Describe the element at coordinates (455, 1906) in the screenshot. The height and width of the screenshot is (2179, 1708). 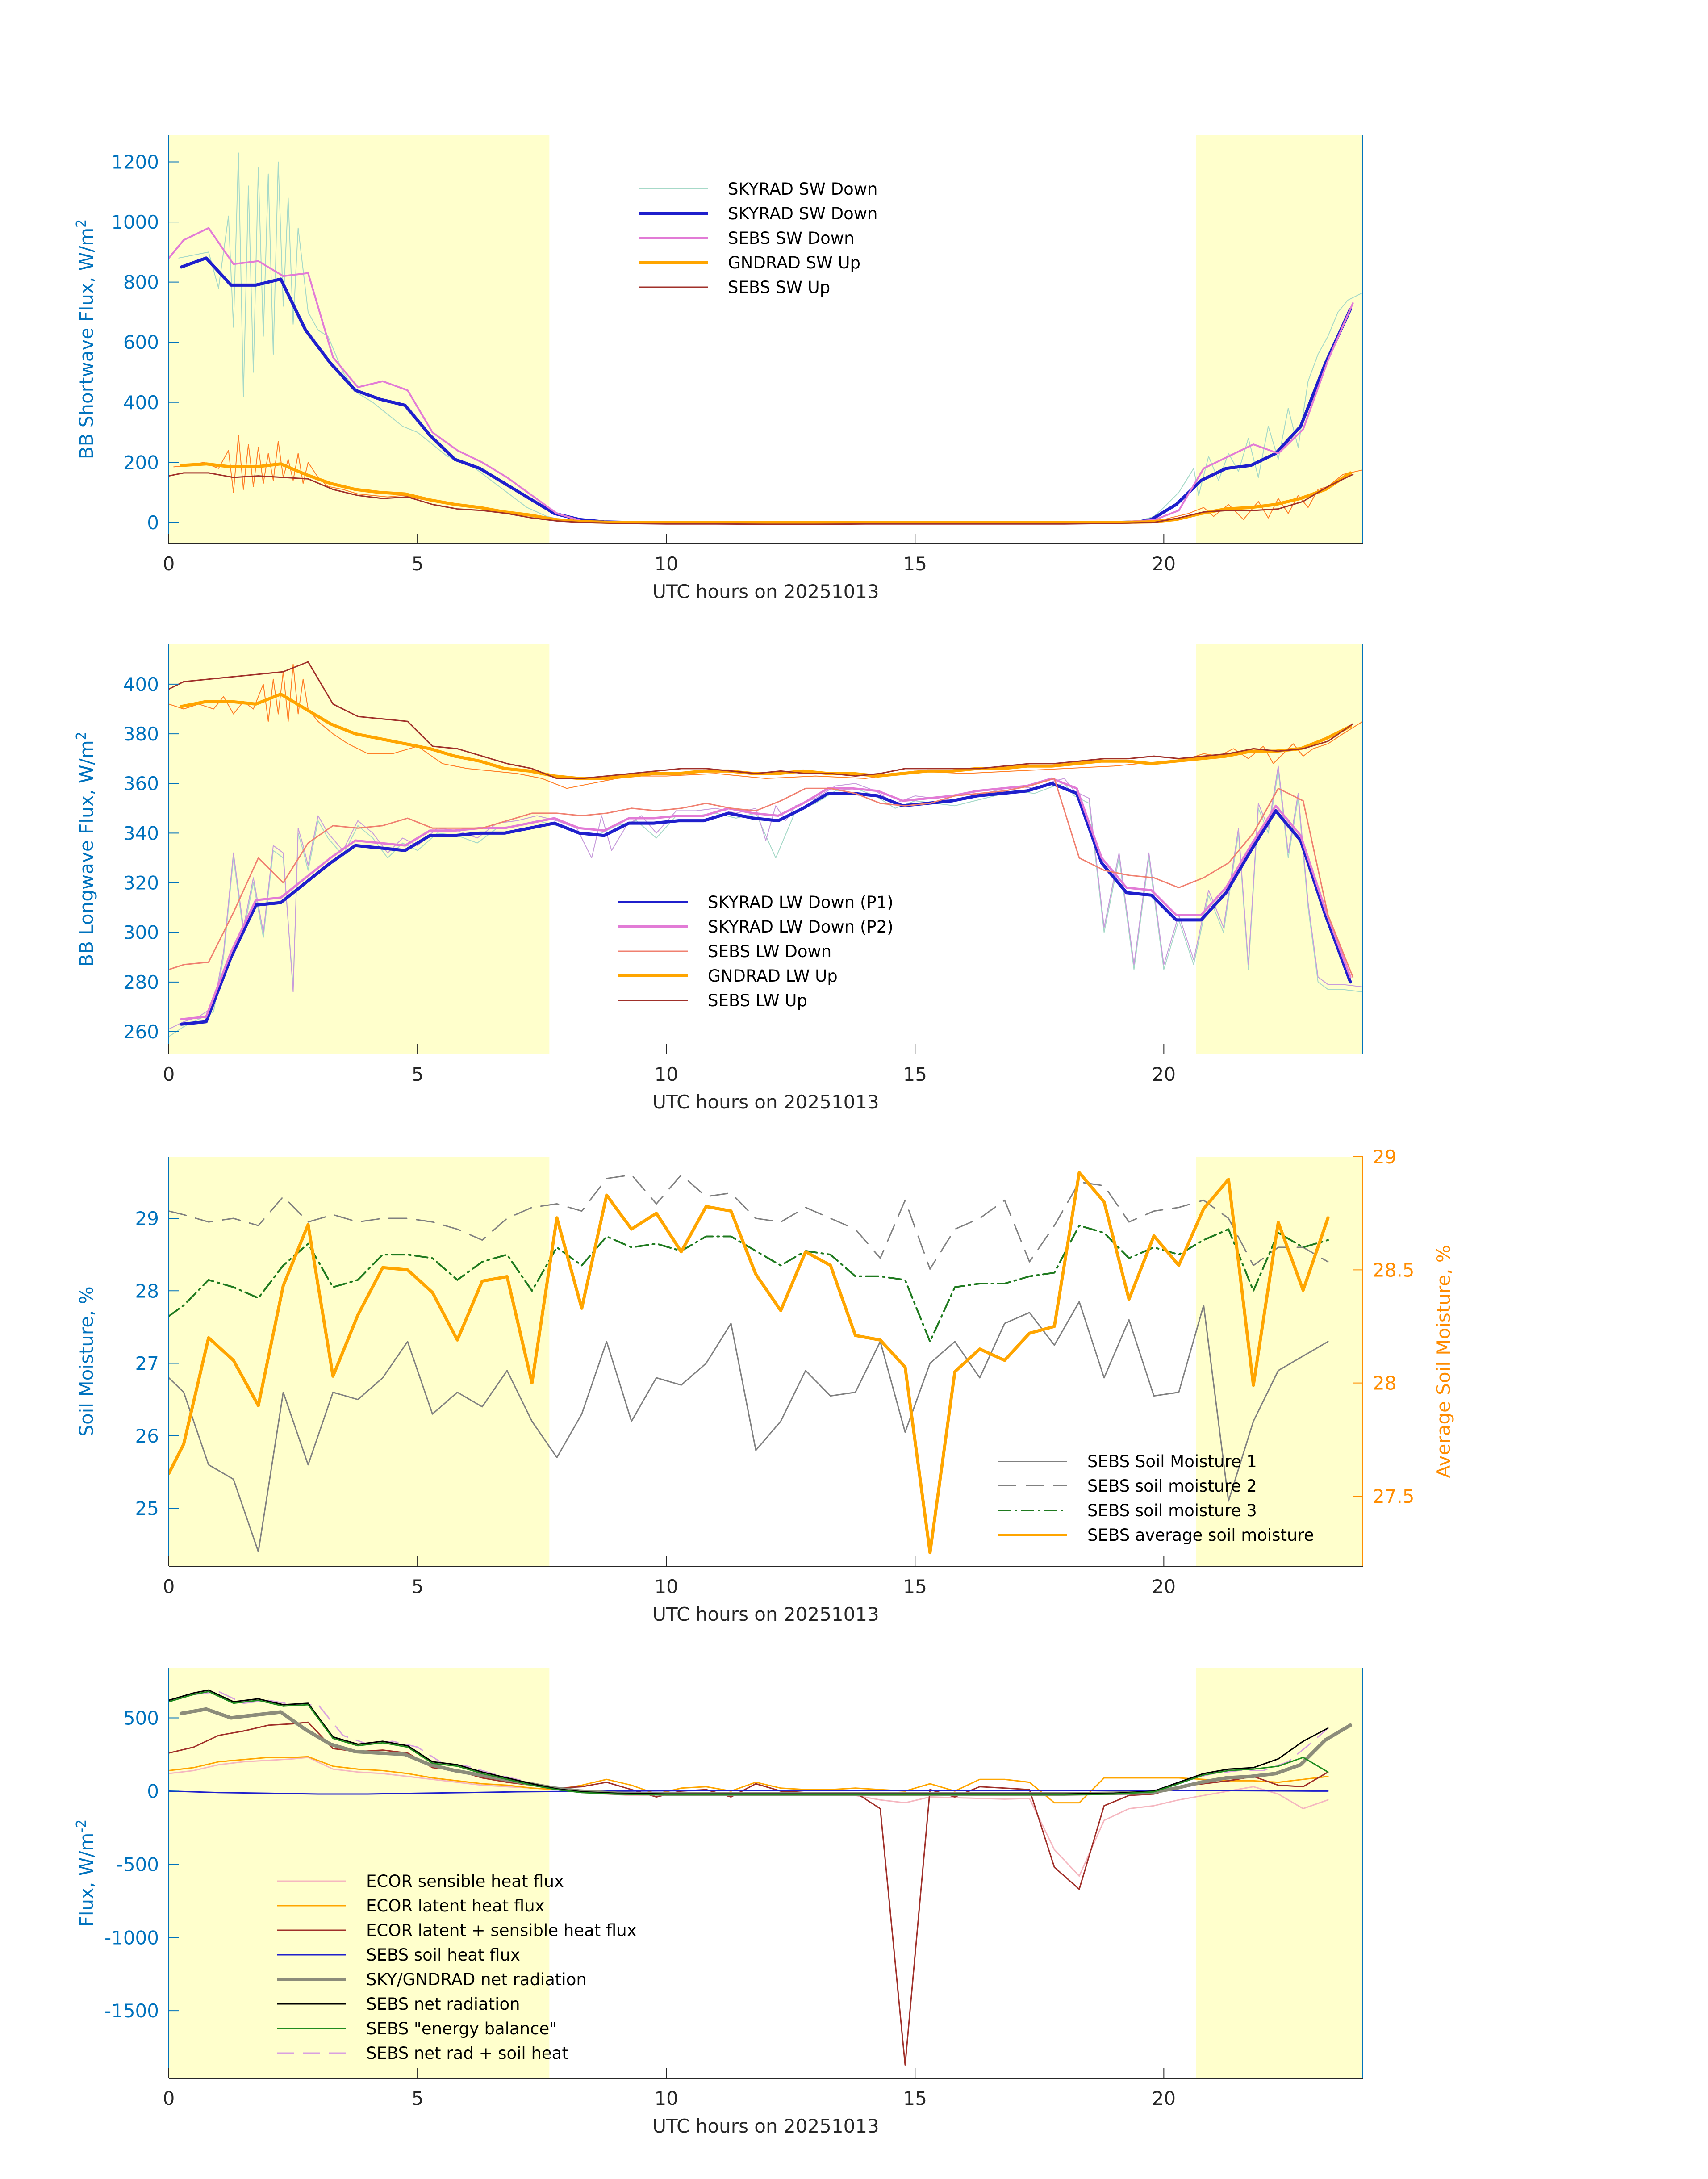
I see `legend-label: ECOR latent heat flux` at that location.